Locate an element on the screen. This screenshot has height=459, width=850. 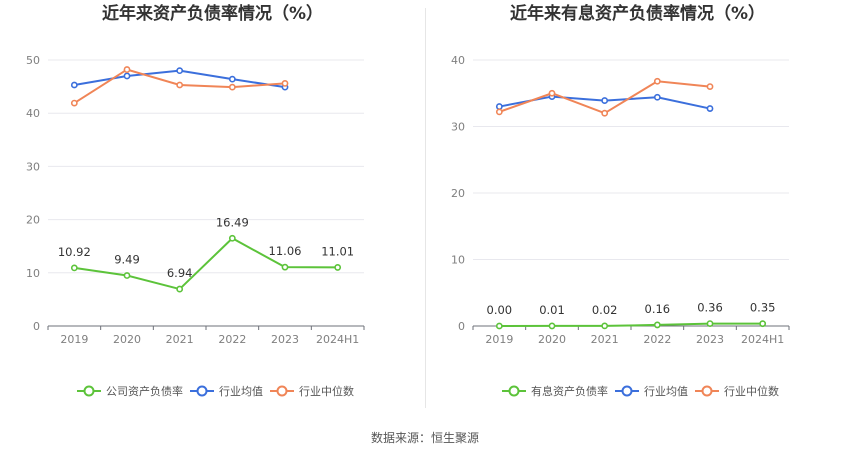
data-label: 0.36 is located at coordinates (710, 308).